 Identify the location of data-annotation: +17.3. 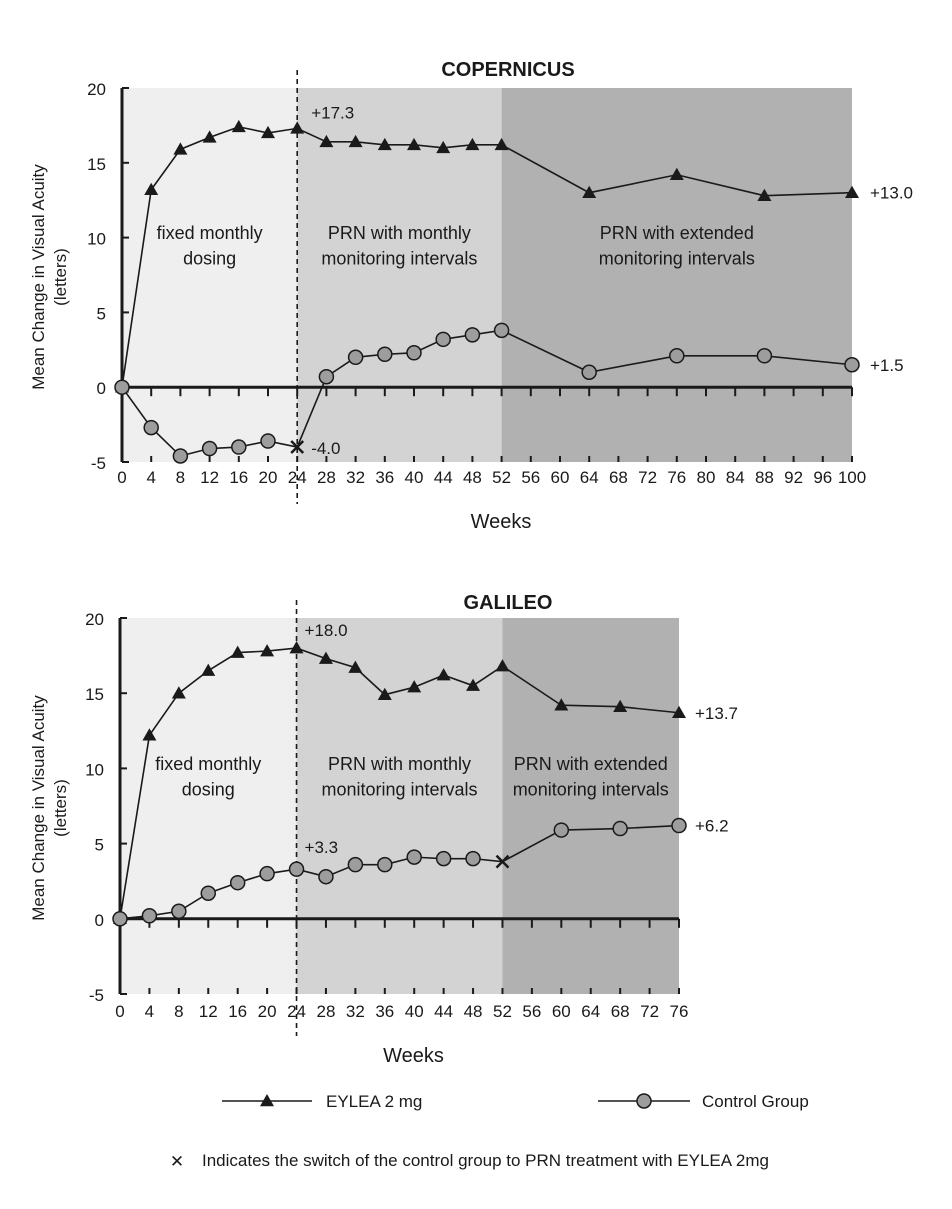
(332, 112).